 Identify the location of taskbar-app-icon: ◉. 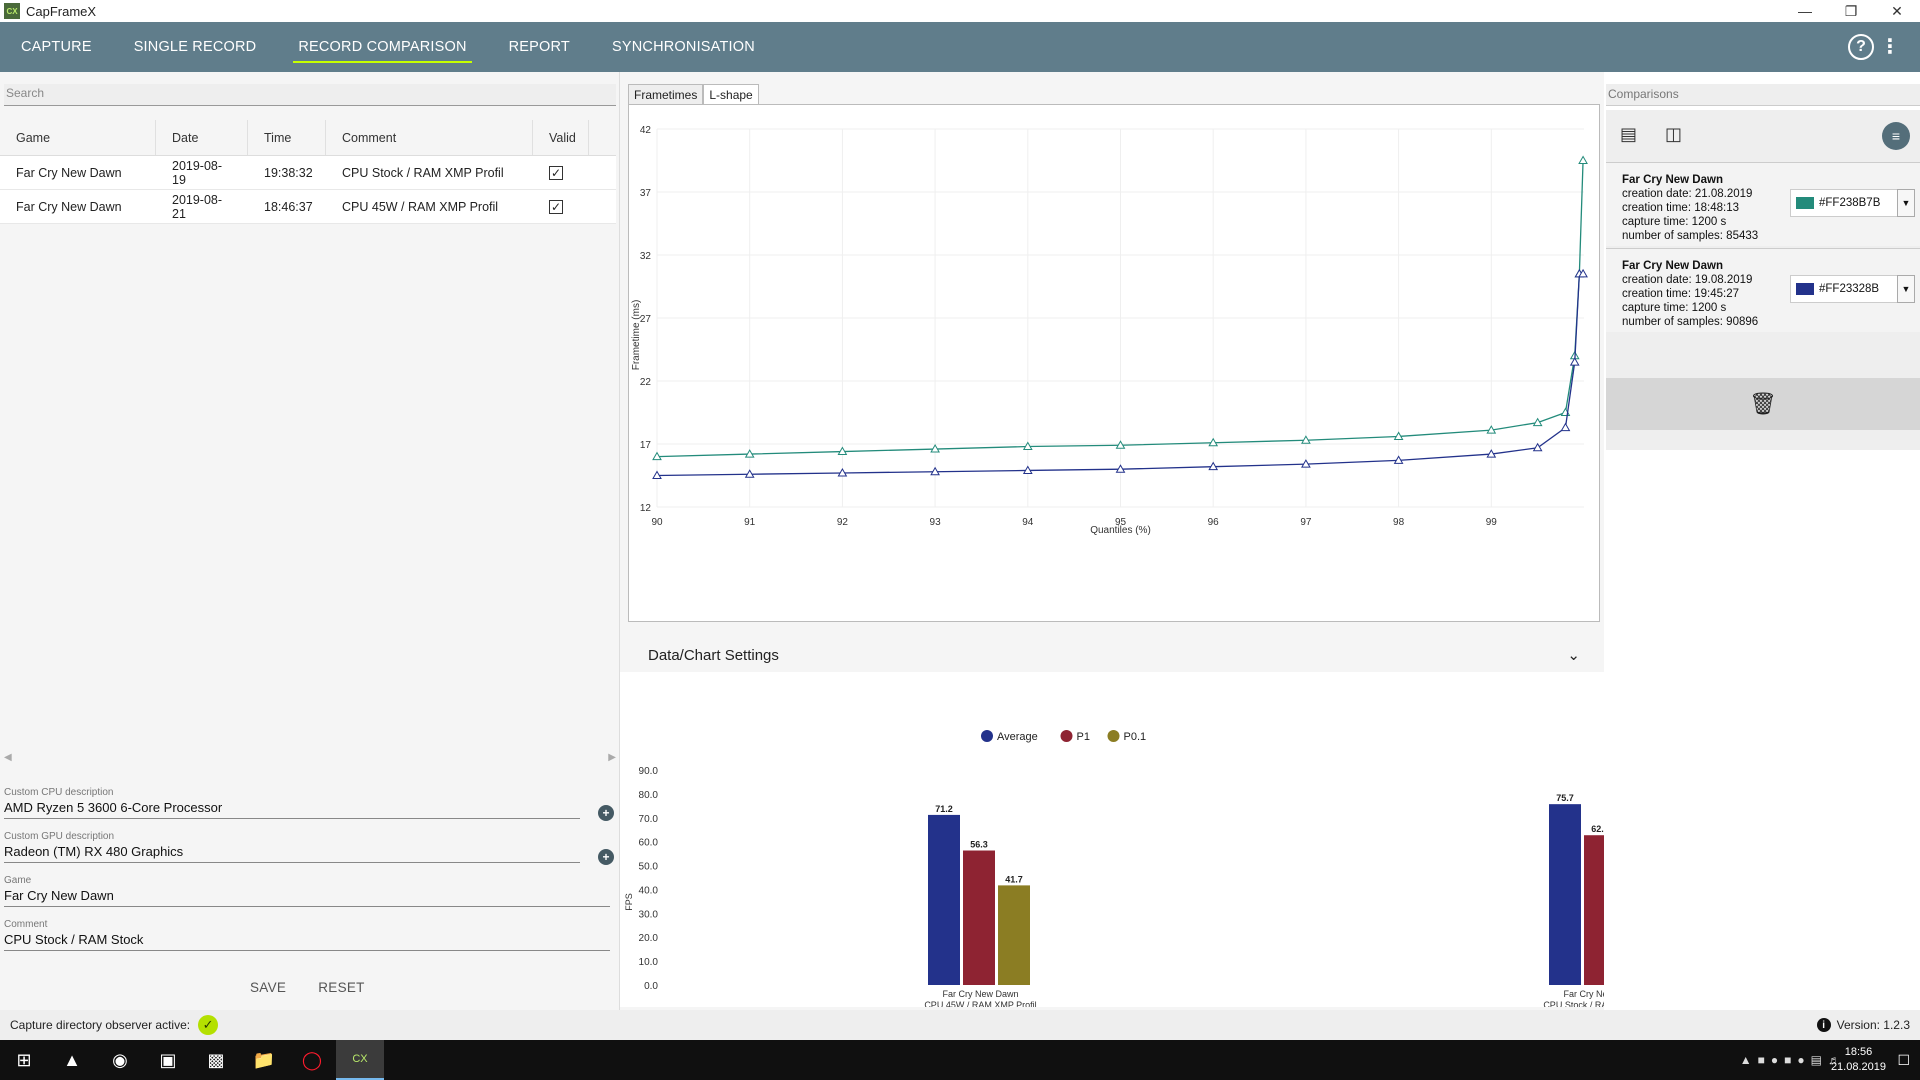
(120, 1059).